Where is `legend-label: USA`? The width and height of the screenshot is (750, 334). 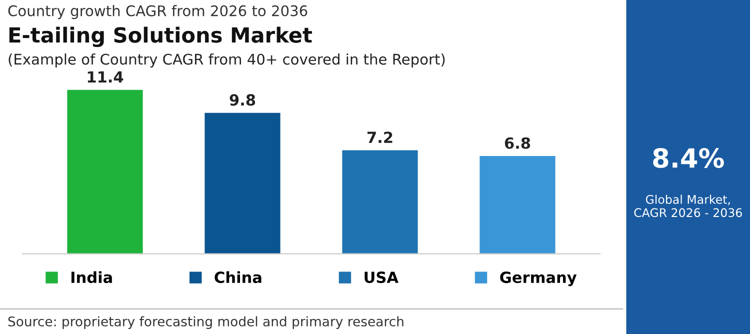 legend-label: USA is located at coordinates (381, 278).